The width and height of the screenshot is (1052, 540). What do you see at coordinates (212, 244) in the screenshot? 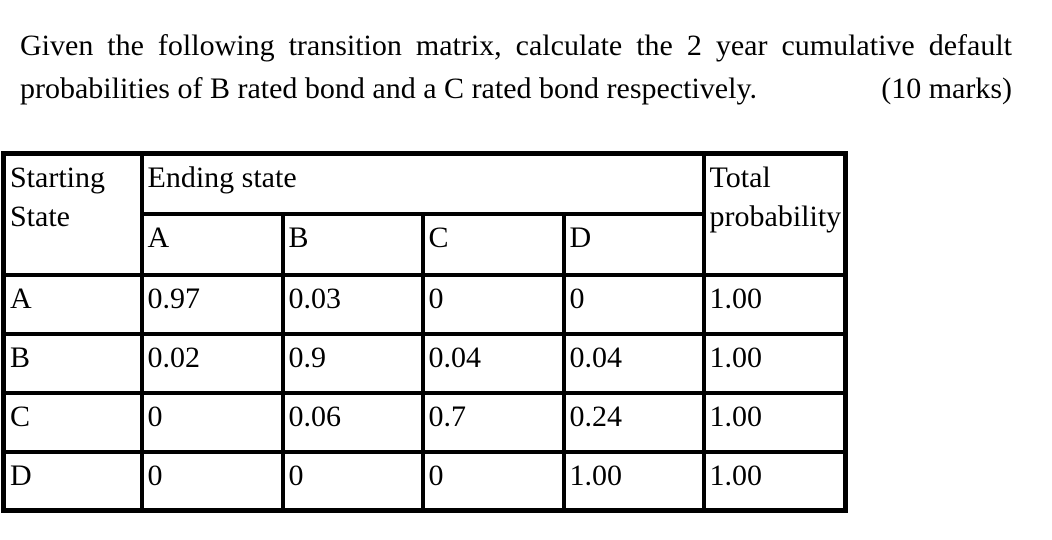
I see `header-col-a: A` at bounding box center [212, 244].